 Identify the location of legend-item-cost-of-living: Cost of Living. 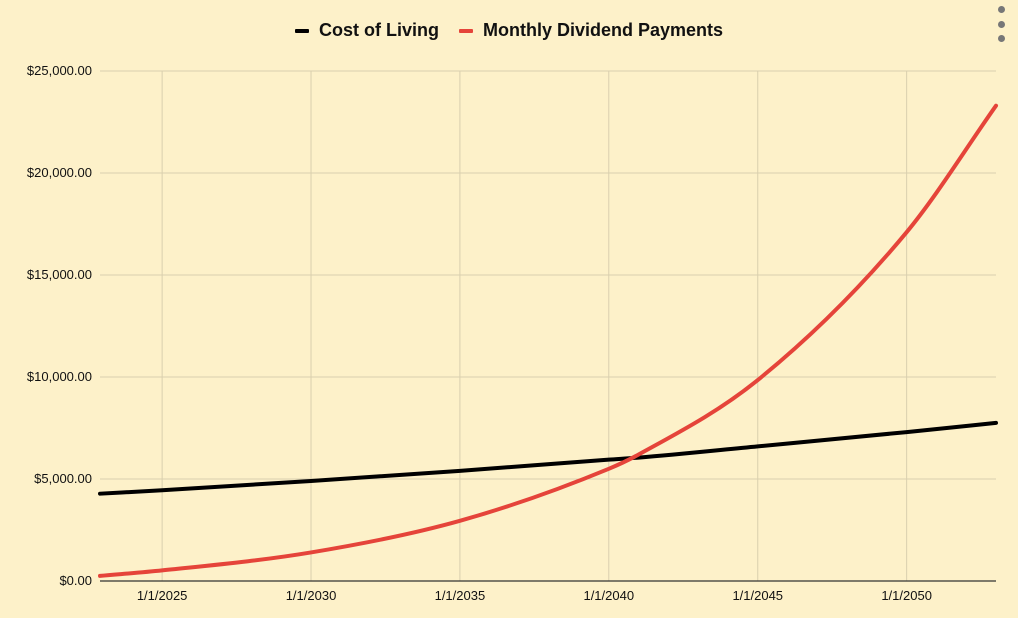
(366, 30).